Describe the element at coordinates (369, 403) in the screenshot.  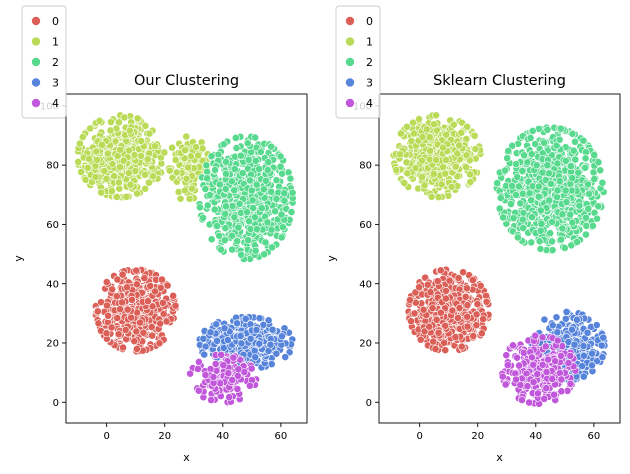
I see `y-tick-label: 0` at that location.